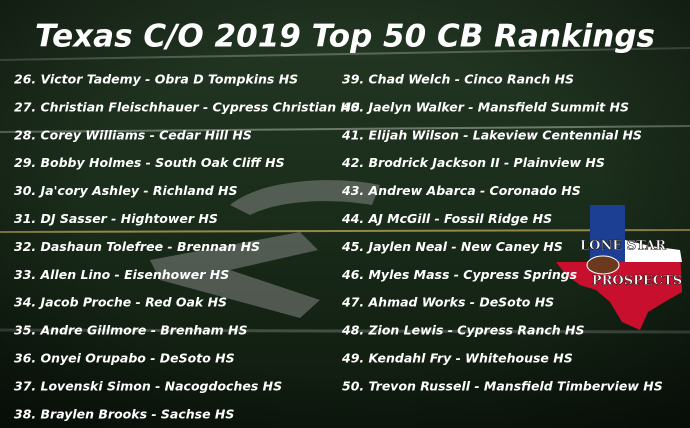  I want to click on ranking-entry: 33. Allen Lino - Eisenhower HS, so click(121, 274).